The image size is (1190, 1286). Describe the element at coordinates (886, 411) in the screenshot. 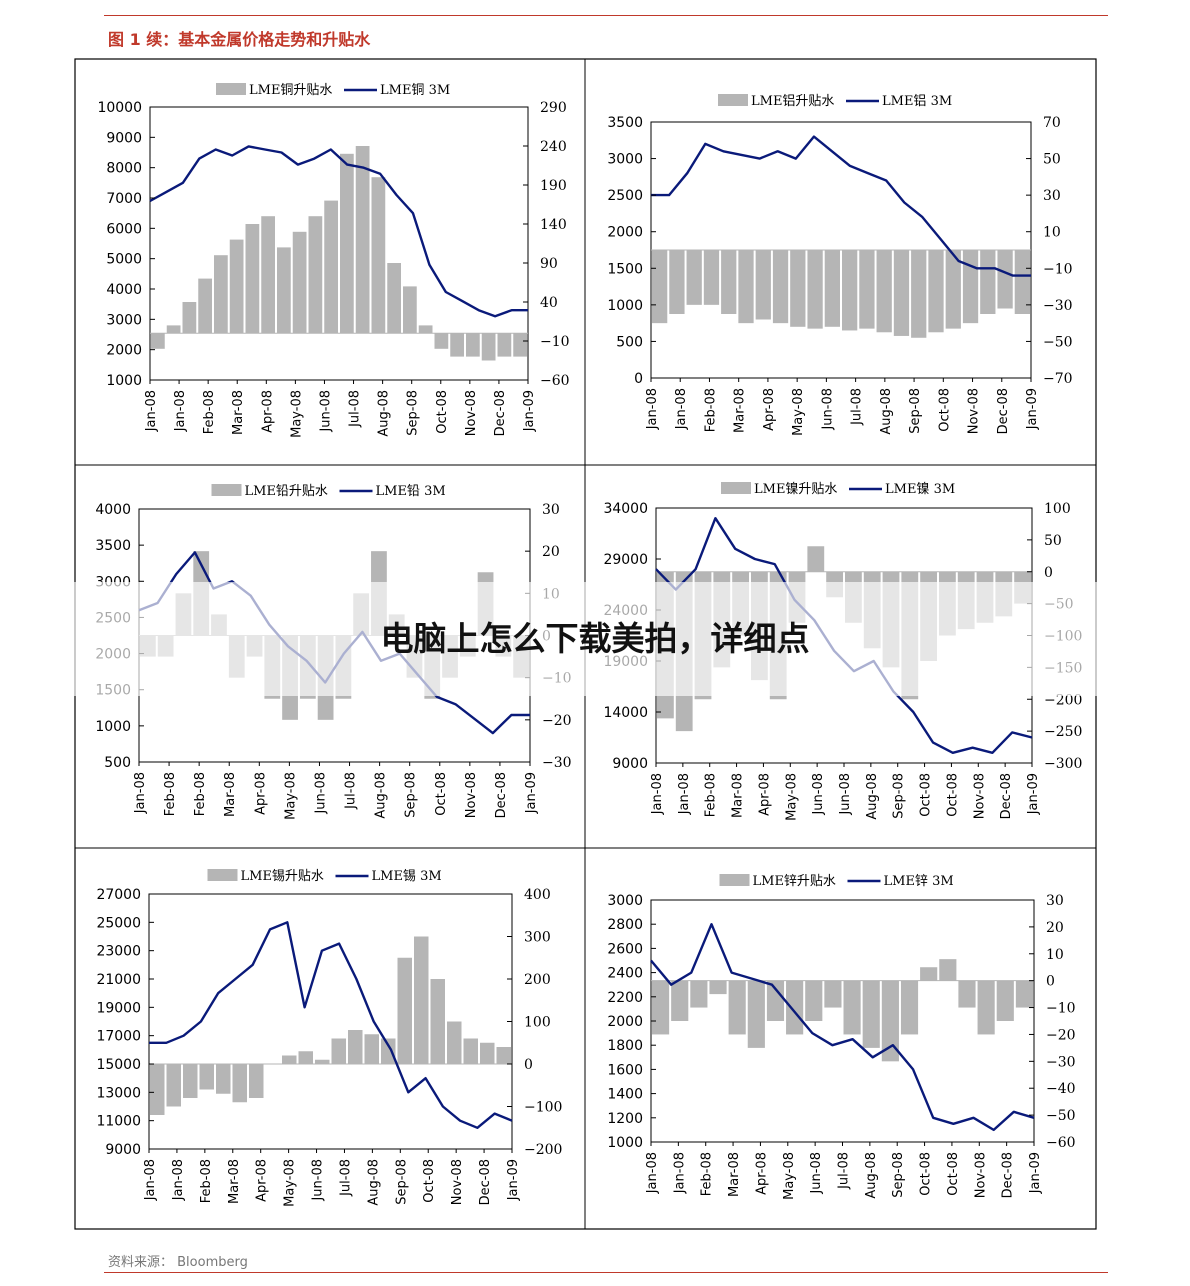

I see `chart2-x-tick-label: Aug-08` at that location.